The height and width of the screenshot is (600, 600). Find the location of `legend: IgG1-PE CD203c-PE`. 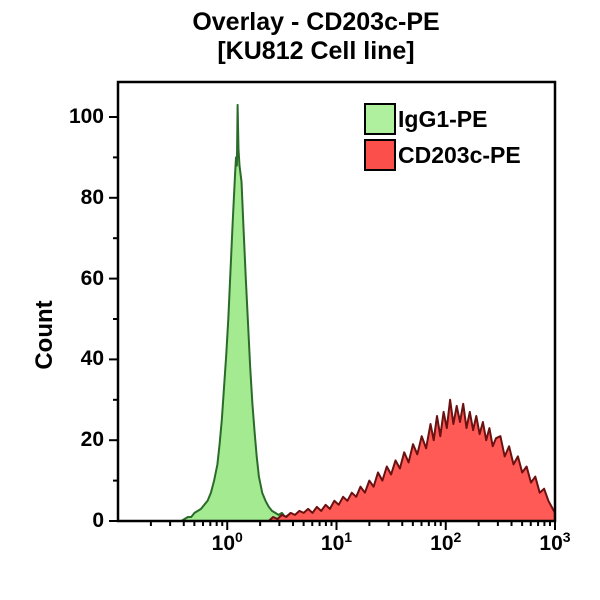

legend: IgG1-PE CD203c-PE is located at coordinates (442, 139).